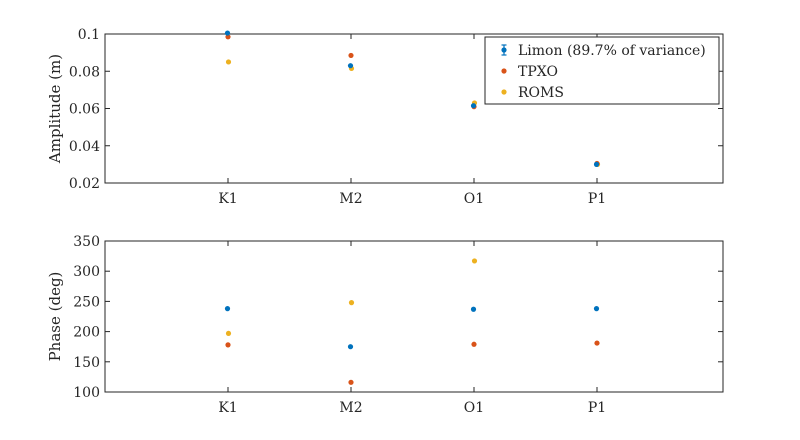 This screenshot has width=800, height=440. Describe the element at coordinates (84, 72) in the screenshot. I see `y-tick-label: 0.08` at that location.